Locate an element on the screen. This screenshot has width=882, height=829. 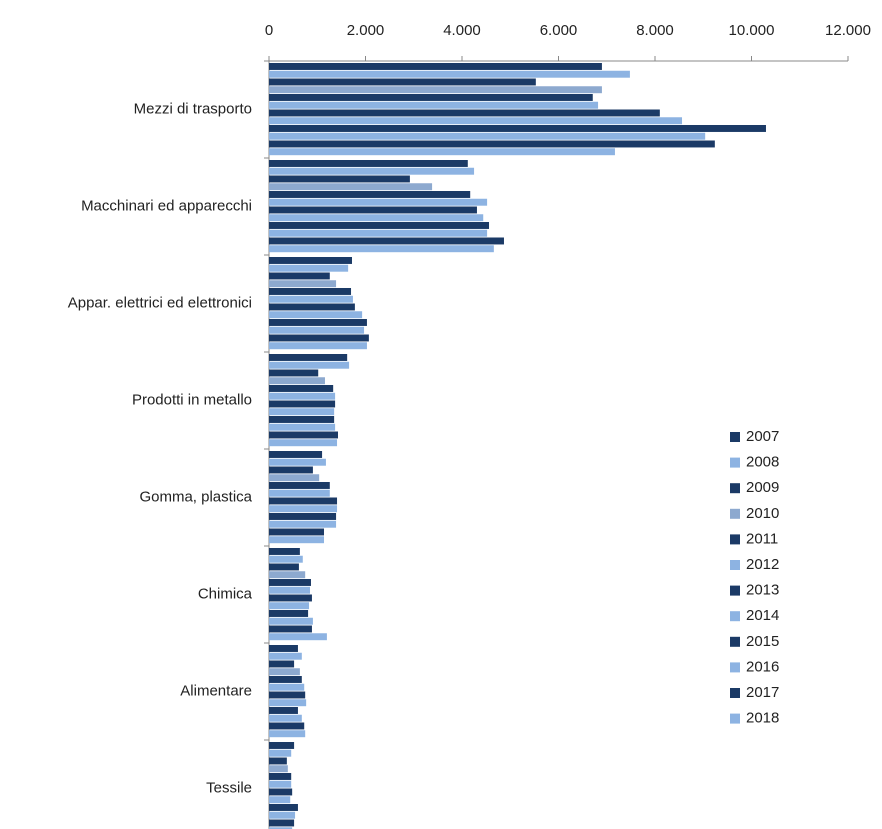
x-tick-label: 6.000 is located at coordinates (559, 30).